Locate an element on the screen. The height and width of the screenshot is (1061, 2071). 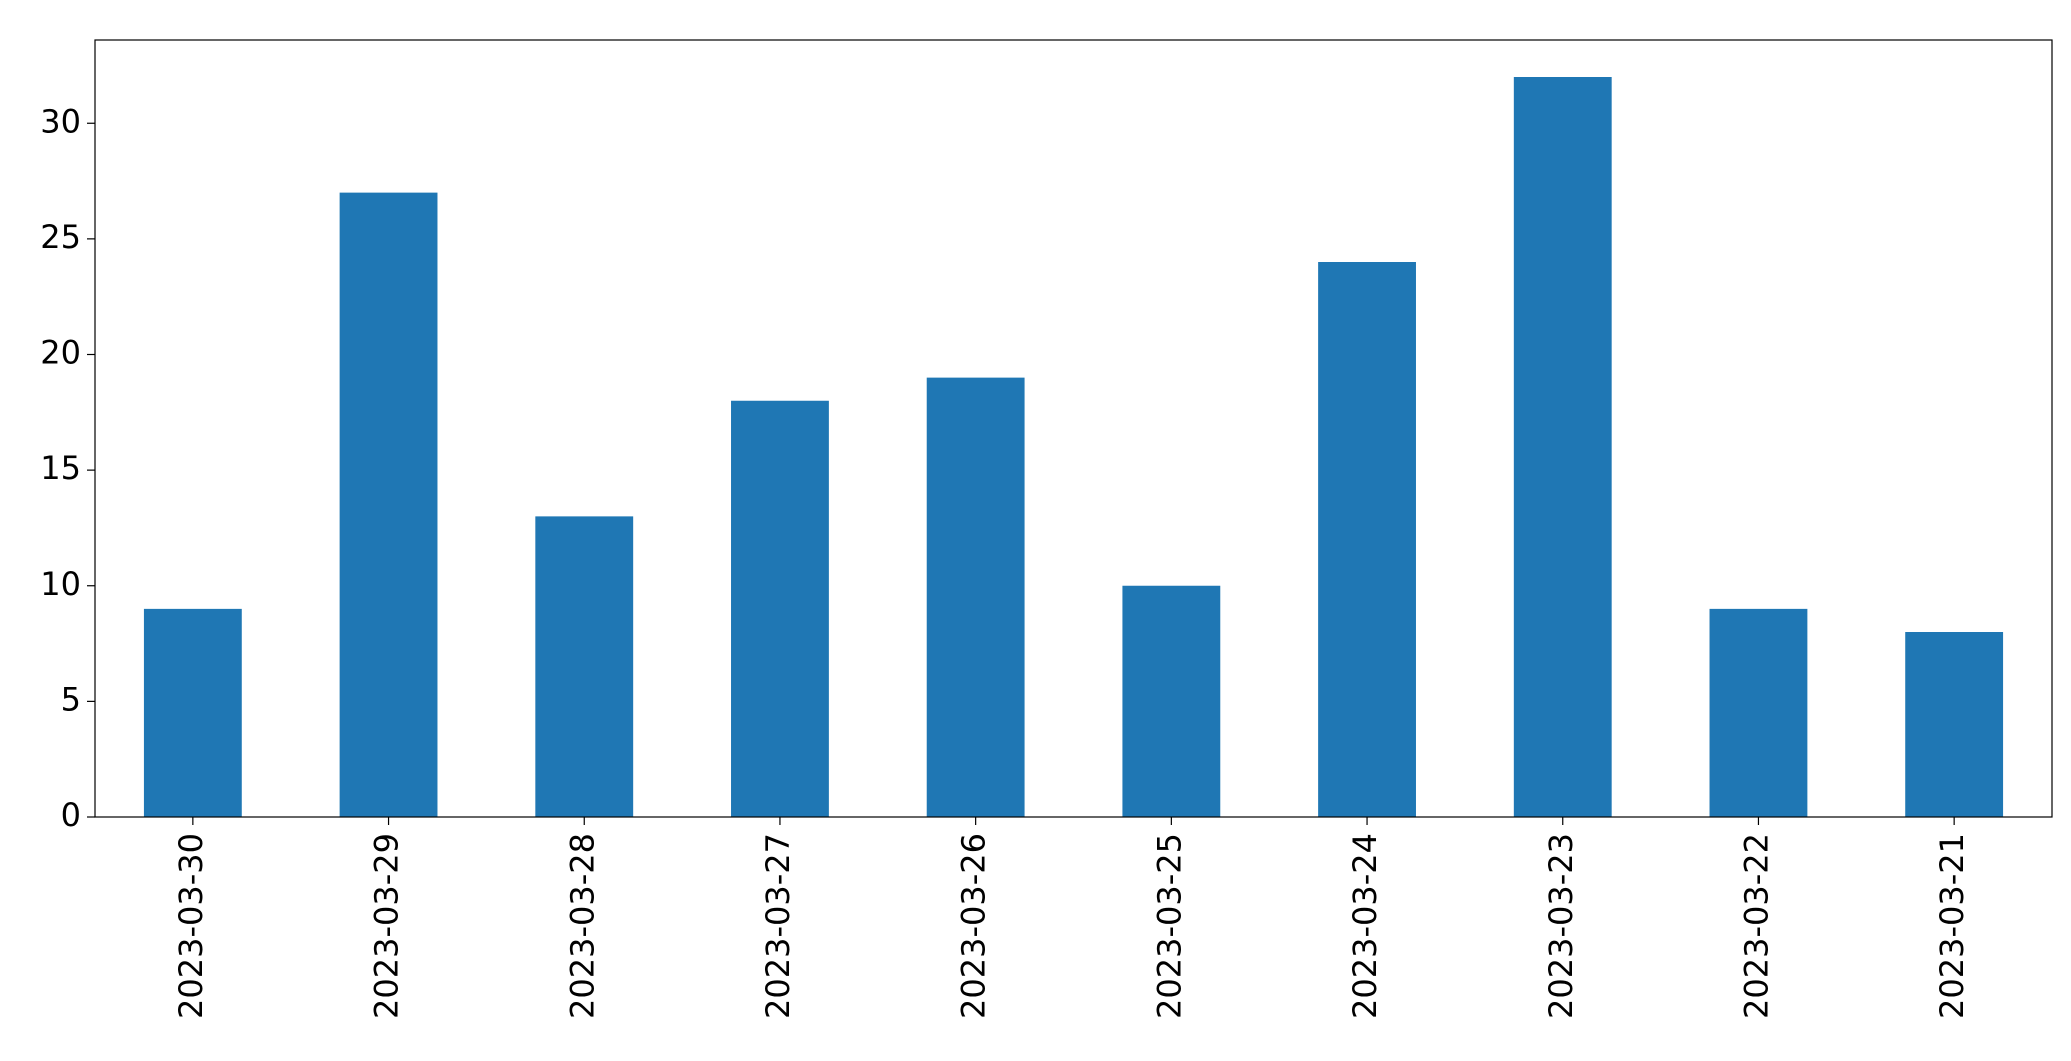
y-tick-label: 5 is located at coordinates (71, 699).